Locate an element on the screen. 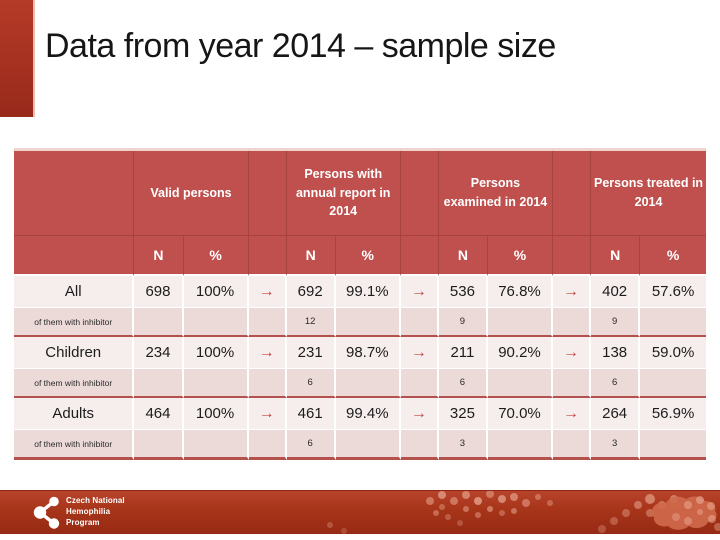  cell-examined-n: 325 is located at coordinates (463, 414).